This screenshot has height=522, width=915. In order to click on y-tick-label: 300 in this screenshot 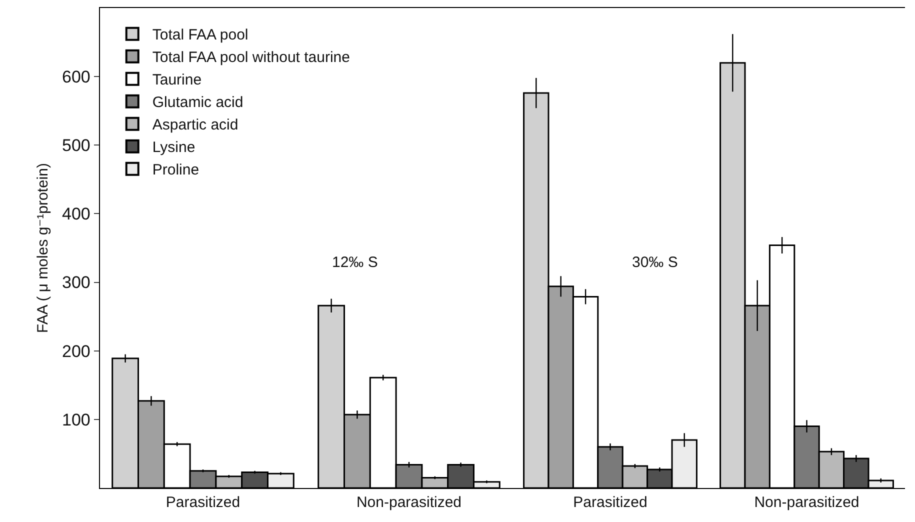, I will do `click(76, 282)`.